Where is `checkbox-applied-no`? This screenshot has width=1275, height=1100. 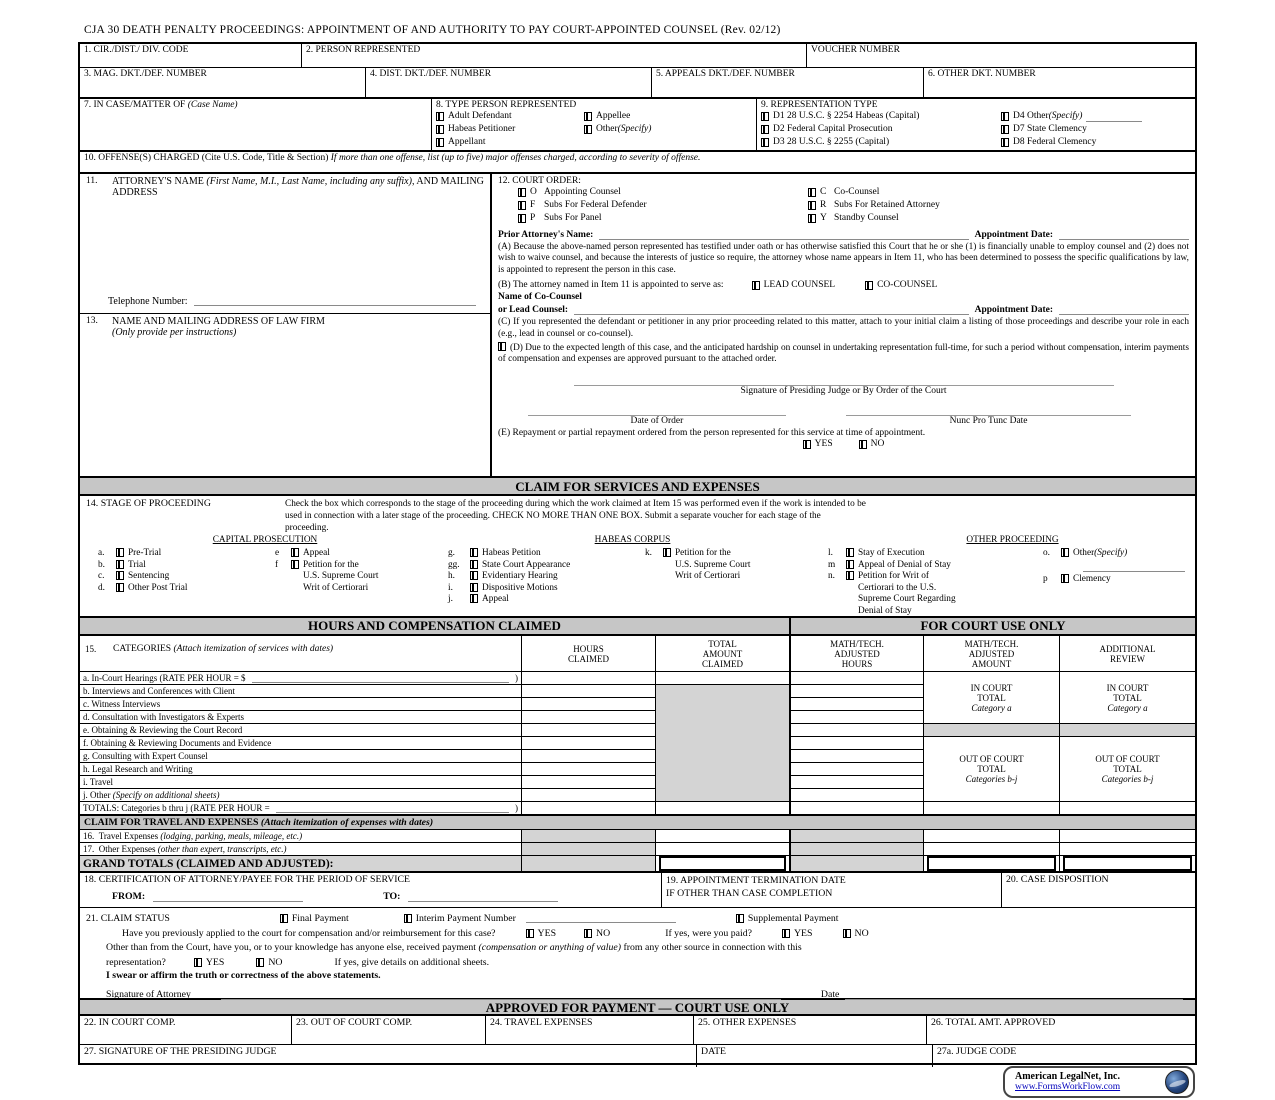
checkbox-applied-no is located at coordinates (588, 933).